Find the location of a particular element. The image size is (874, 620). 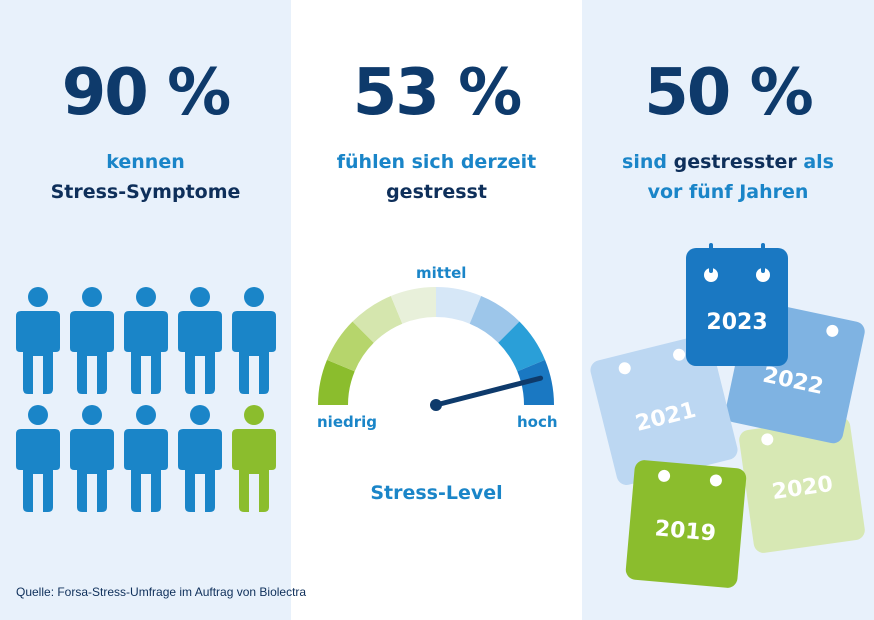

calendar-2023-year: 2023 is located at coordinates (736, 322).